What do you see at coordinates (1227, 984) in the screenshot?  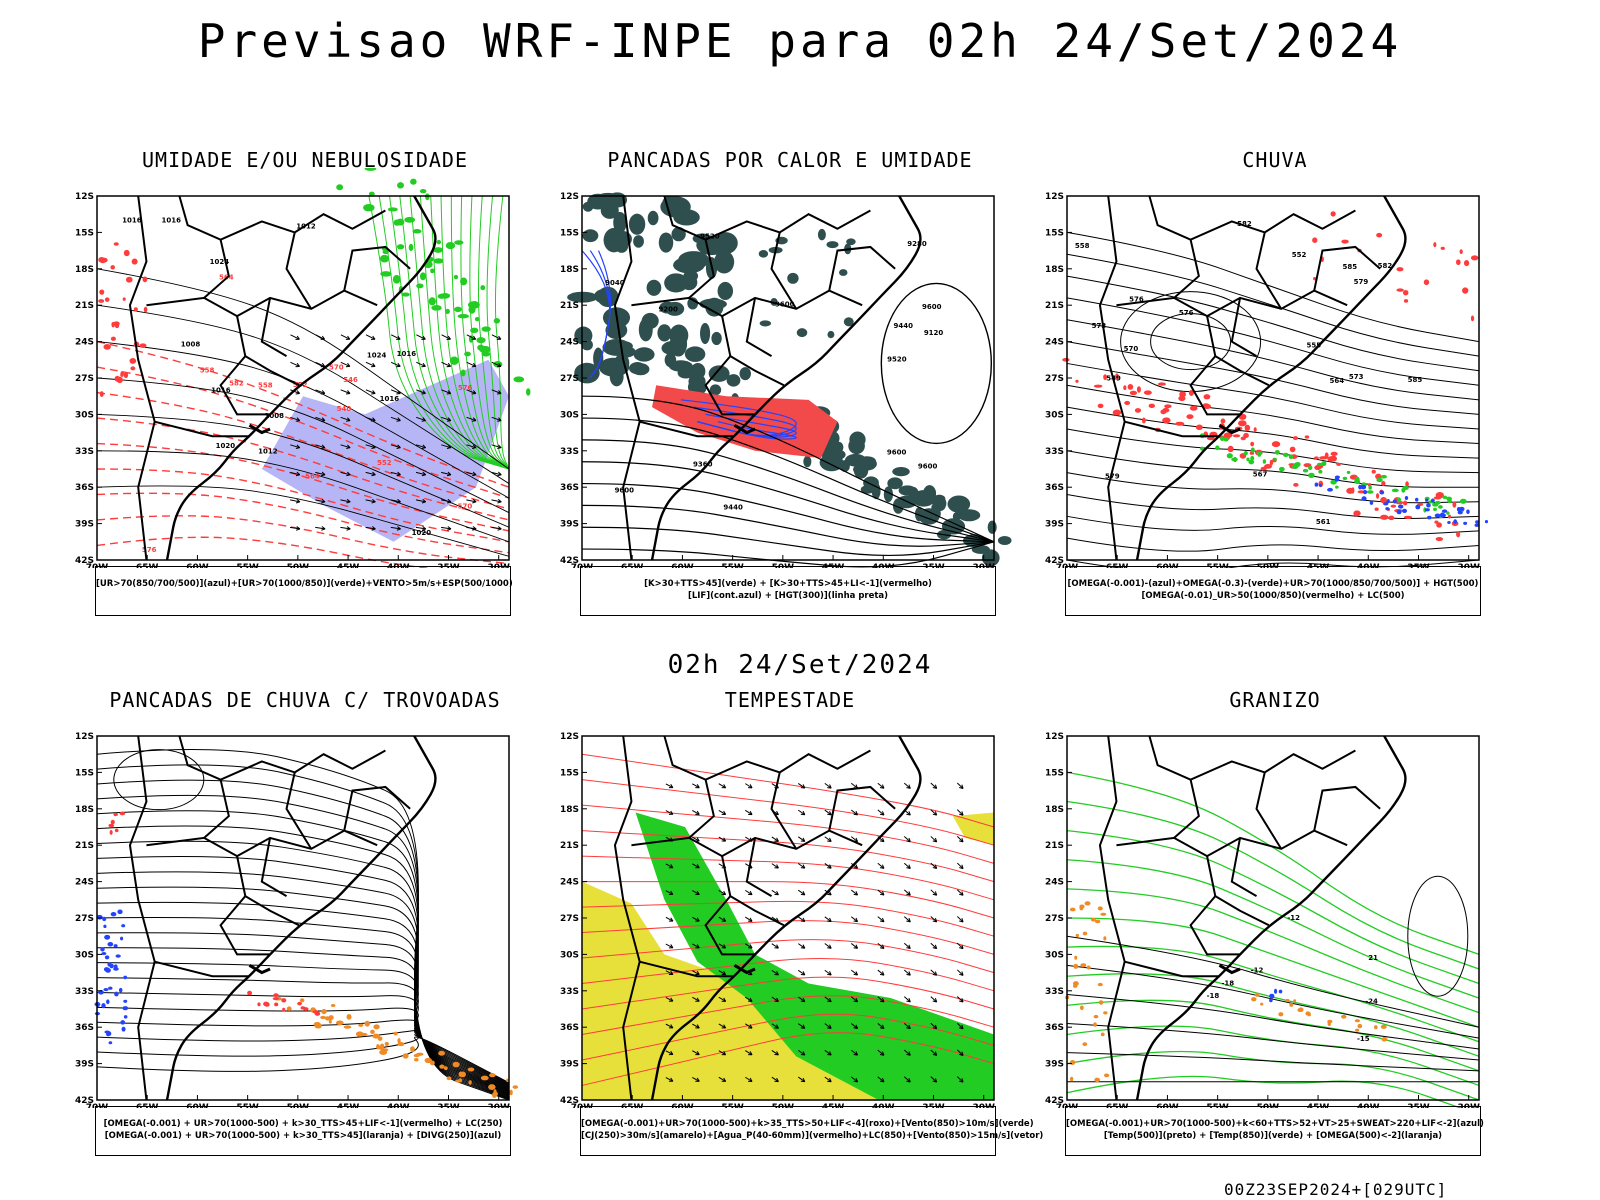 I see `contour-label: -18` at bounding box center [1227, 984].